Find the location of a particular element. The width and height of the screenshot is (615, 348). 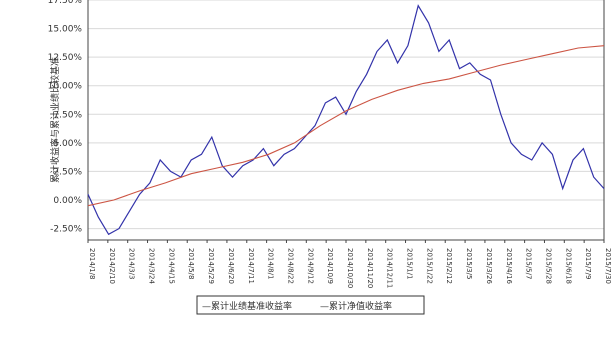

y-axis-label: 累计收益率与累计业绩比较基准 is located at coordinates (55, 120).